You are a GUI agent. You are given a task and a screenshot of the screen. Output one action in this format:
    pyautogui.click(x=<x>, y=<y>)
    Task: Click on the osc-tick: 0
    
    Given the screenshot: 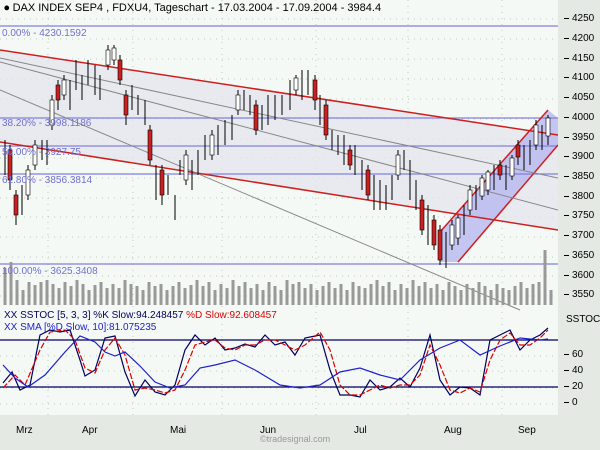 What is the action you would take?
    pyautogui.click(x=571, y=402)
    